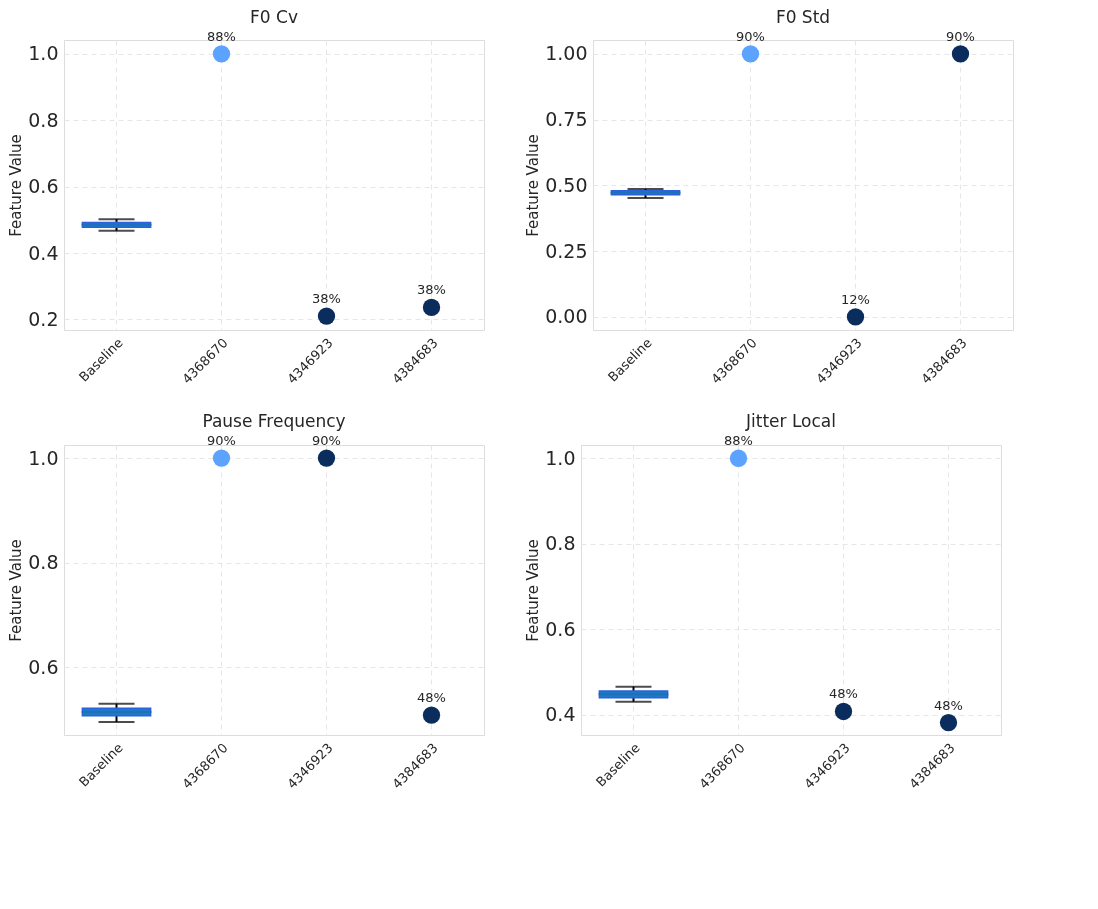 Image resolution: width=1098 pixels, height=909 pixels. Describe the element at coordinates (803, 16) in the screenshot. I see `chart-title: F0 Std` at that location.